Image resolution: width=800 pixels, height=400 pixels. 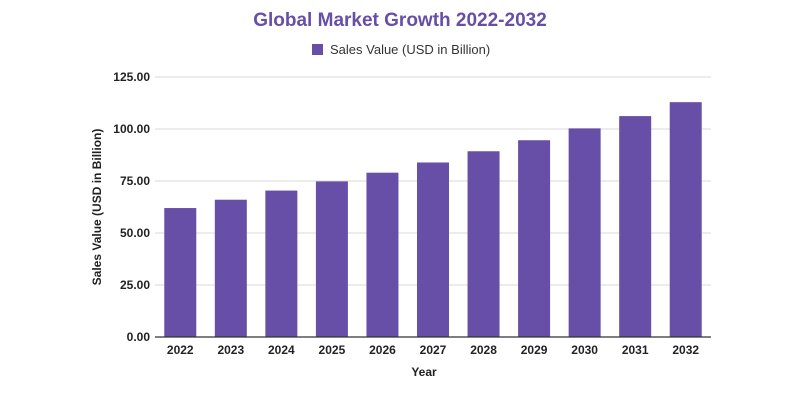 I want to click on x-tick-label: 2031, so click(x=635, y=350).